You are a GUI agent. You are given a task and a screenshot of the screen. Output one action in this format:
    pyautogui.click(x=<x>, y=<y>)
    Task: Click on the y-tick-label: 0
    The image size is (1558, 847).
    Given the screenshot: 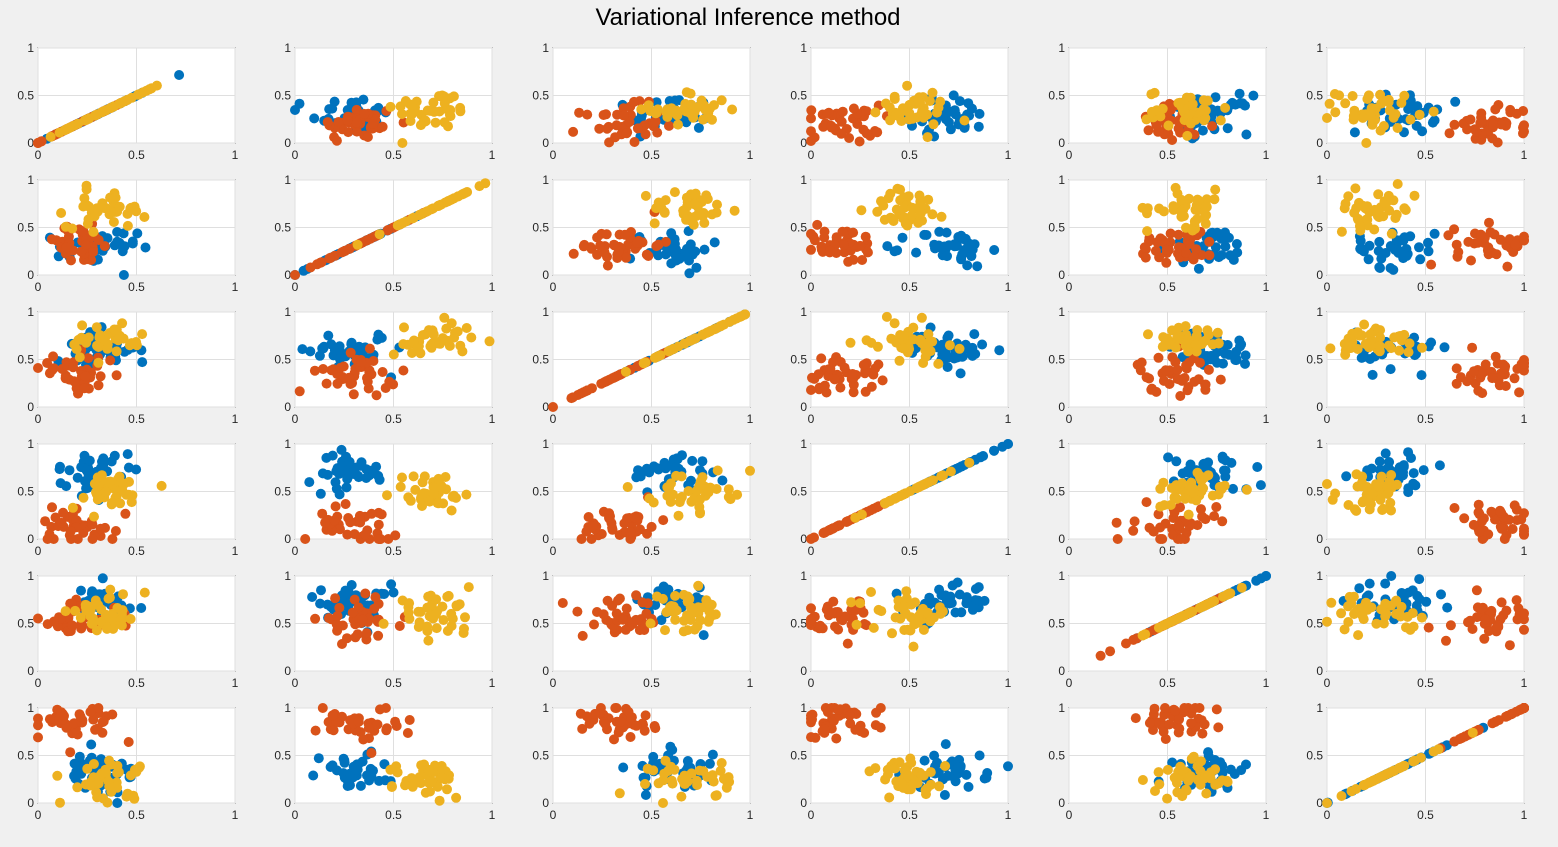 What is the action you would take?
    pyautogui.click(x=1061, y=671)
    